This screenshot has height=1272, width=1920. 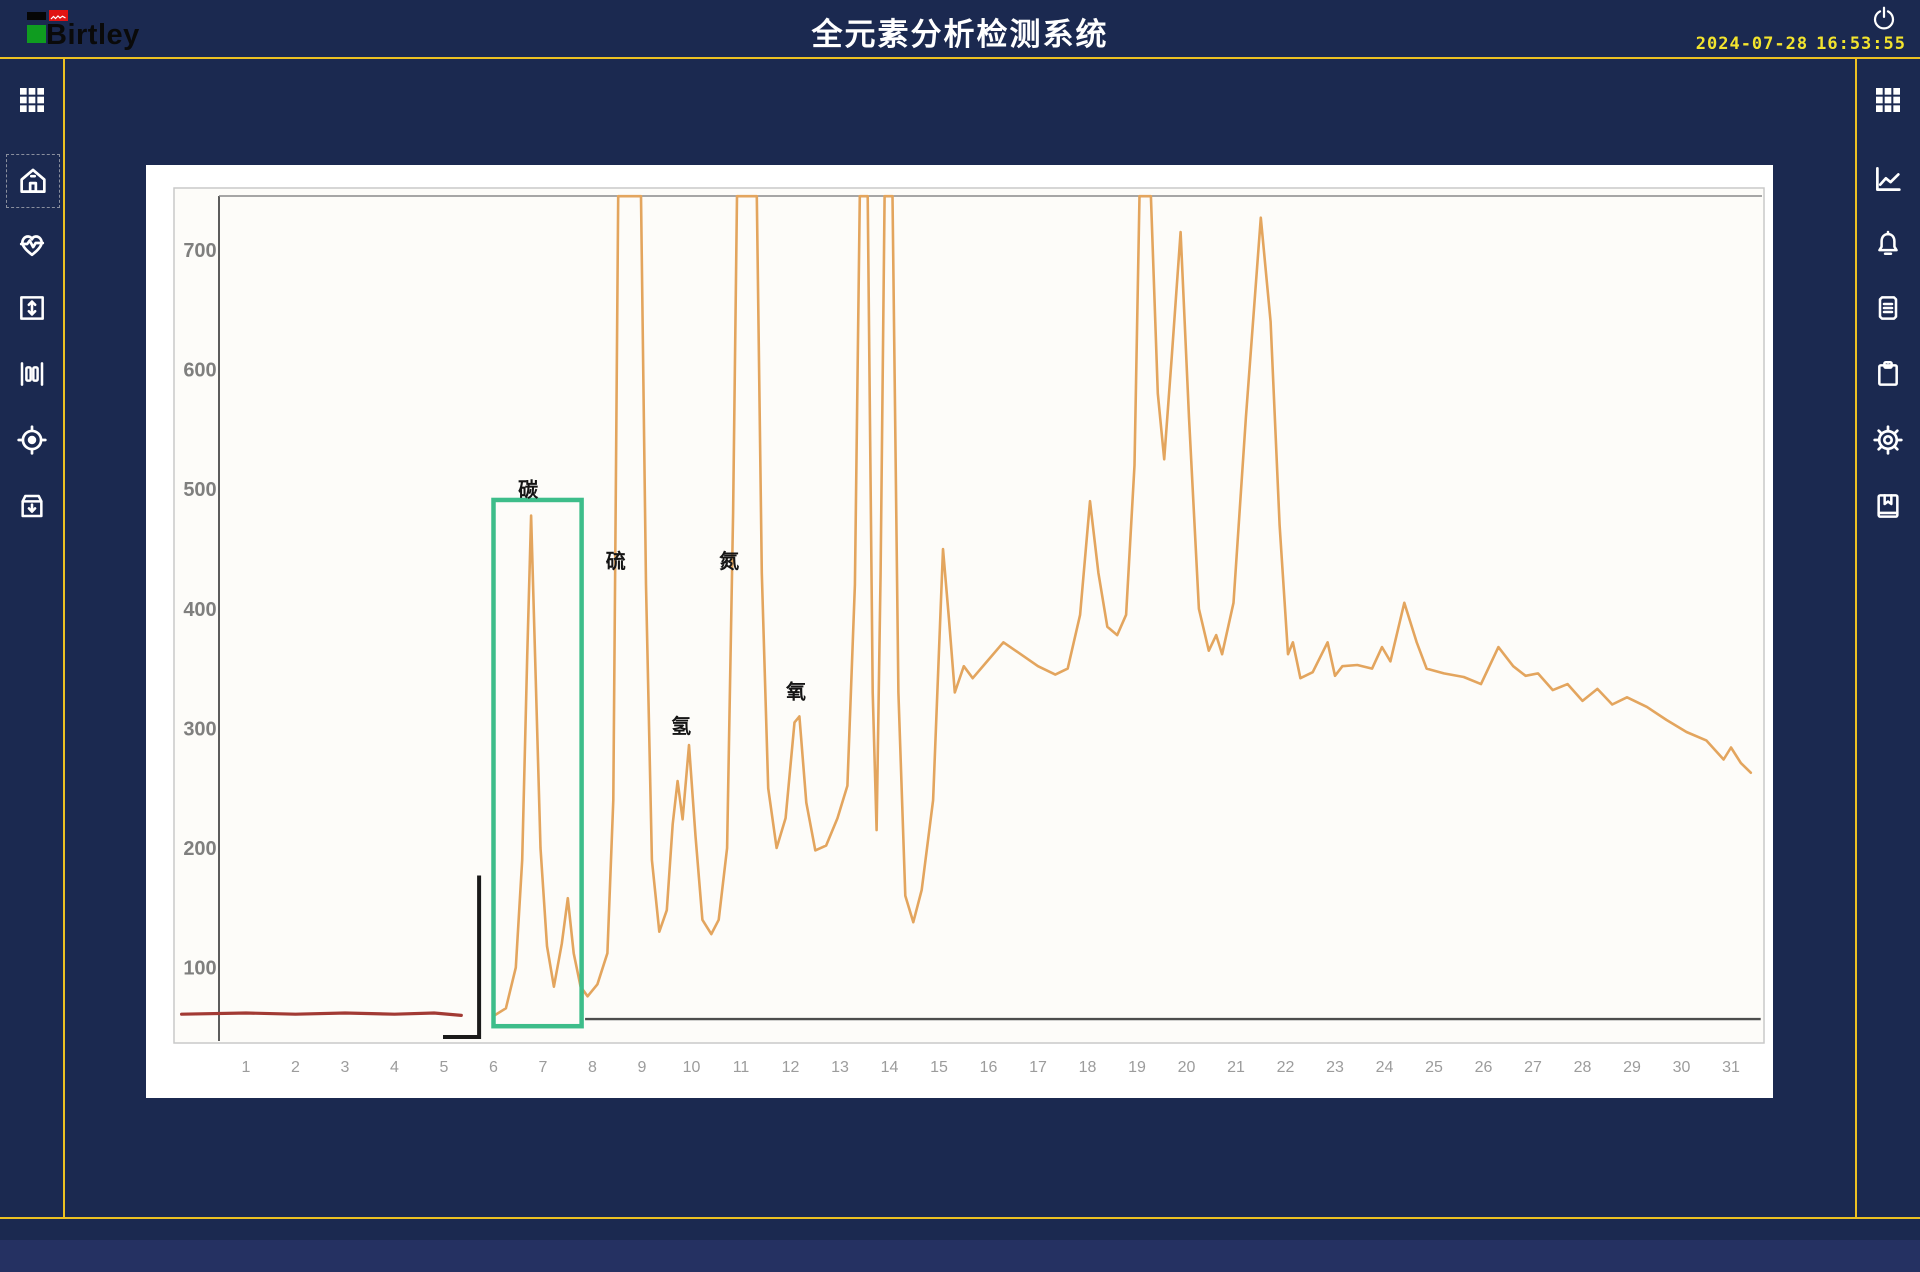 I want to click on x-tick-label: 8, so click(x=592, y=1067).